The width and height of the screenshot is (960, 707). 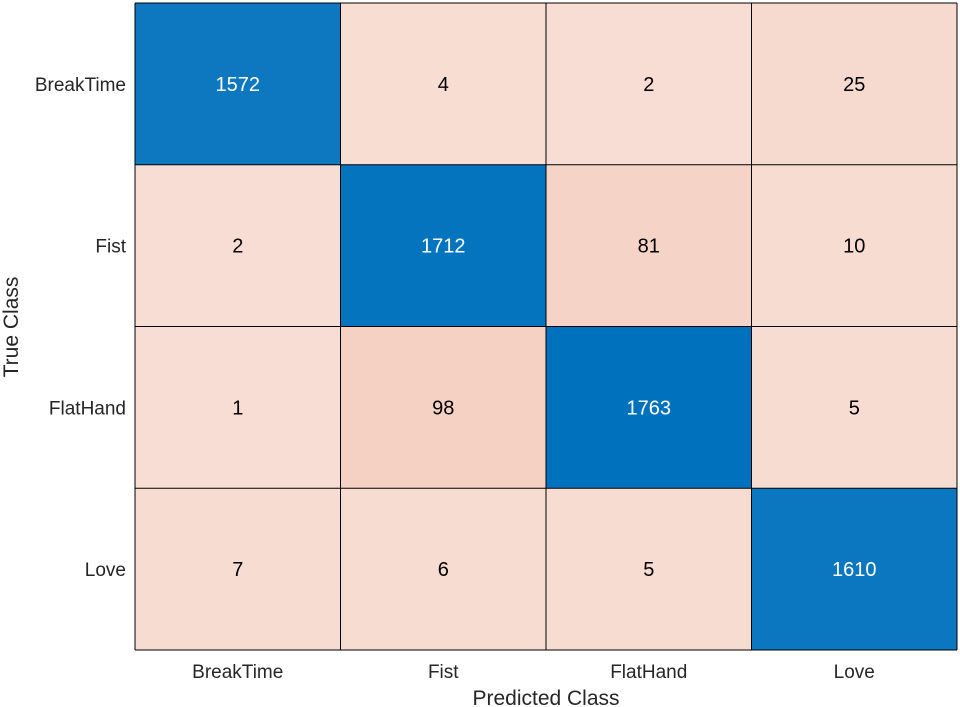 I want to click on x-axis-title: Predicted Class, so click(x=545, y=697).